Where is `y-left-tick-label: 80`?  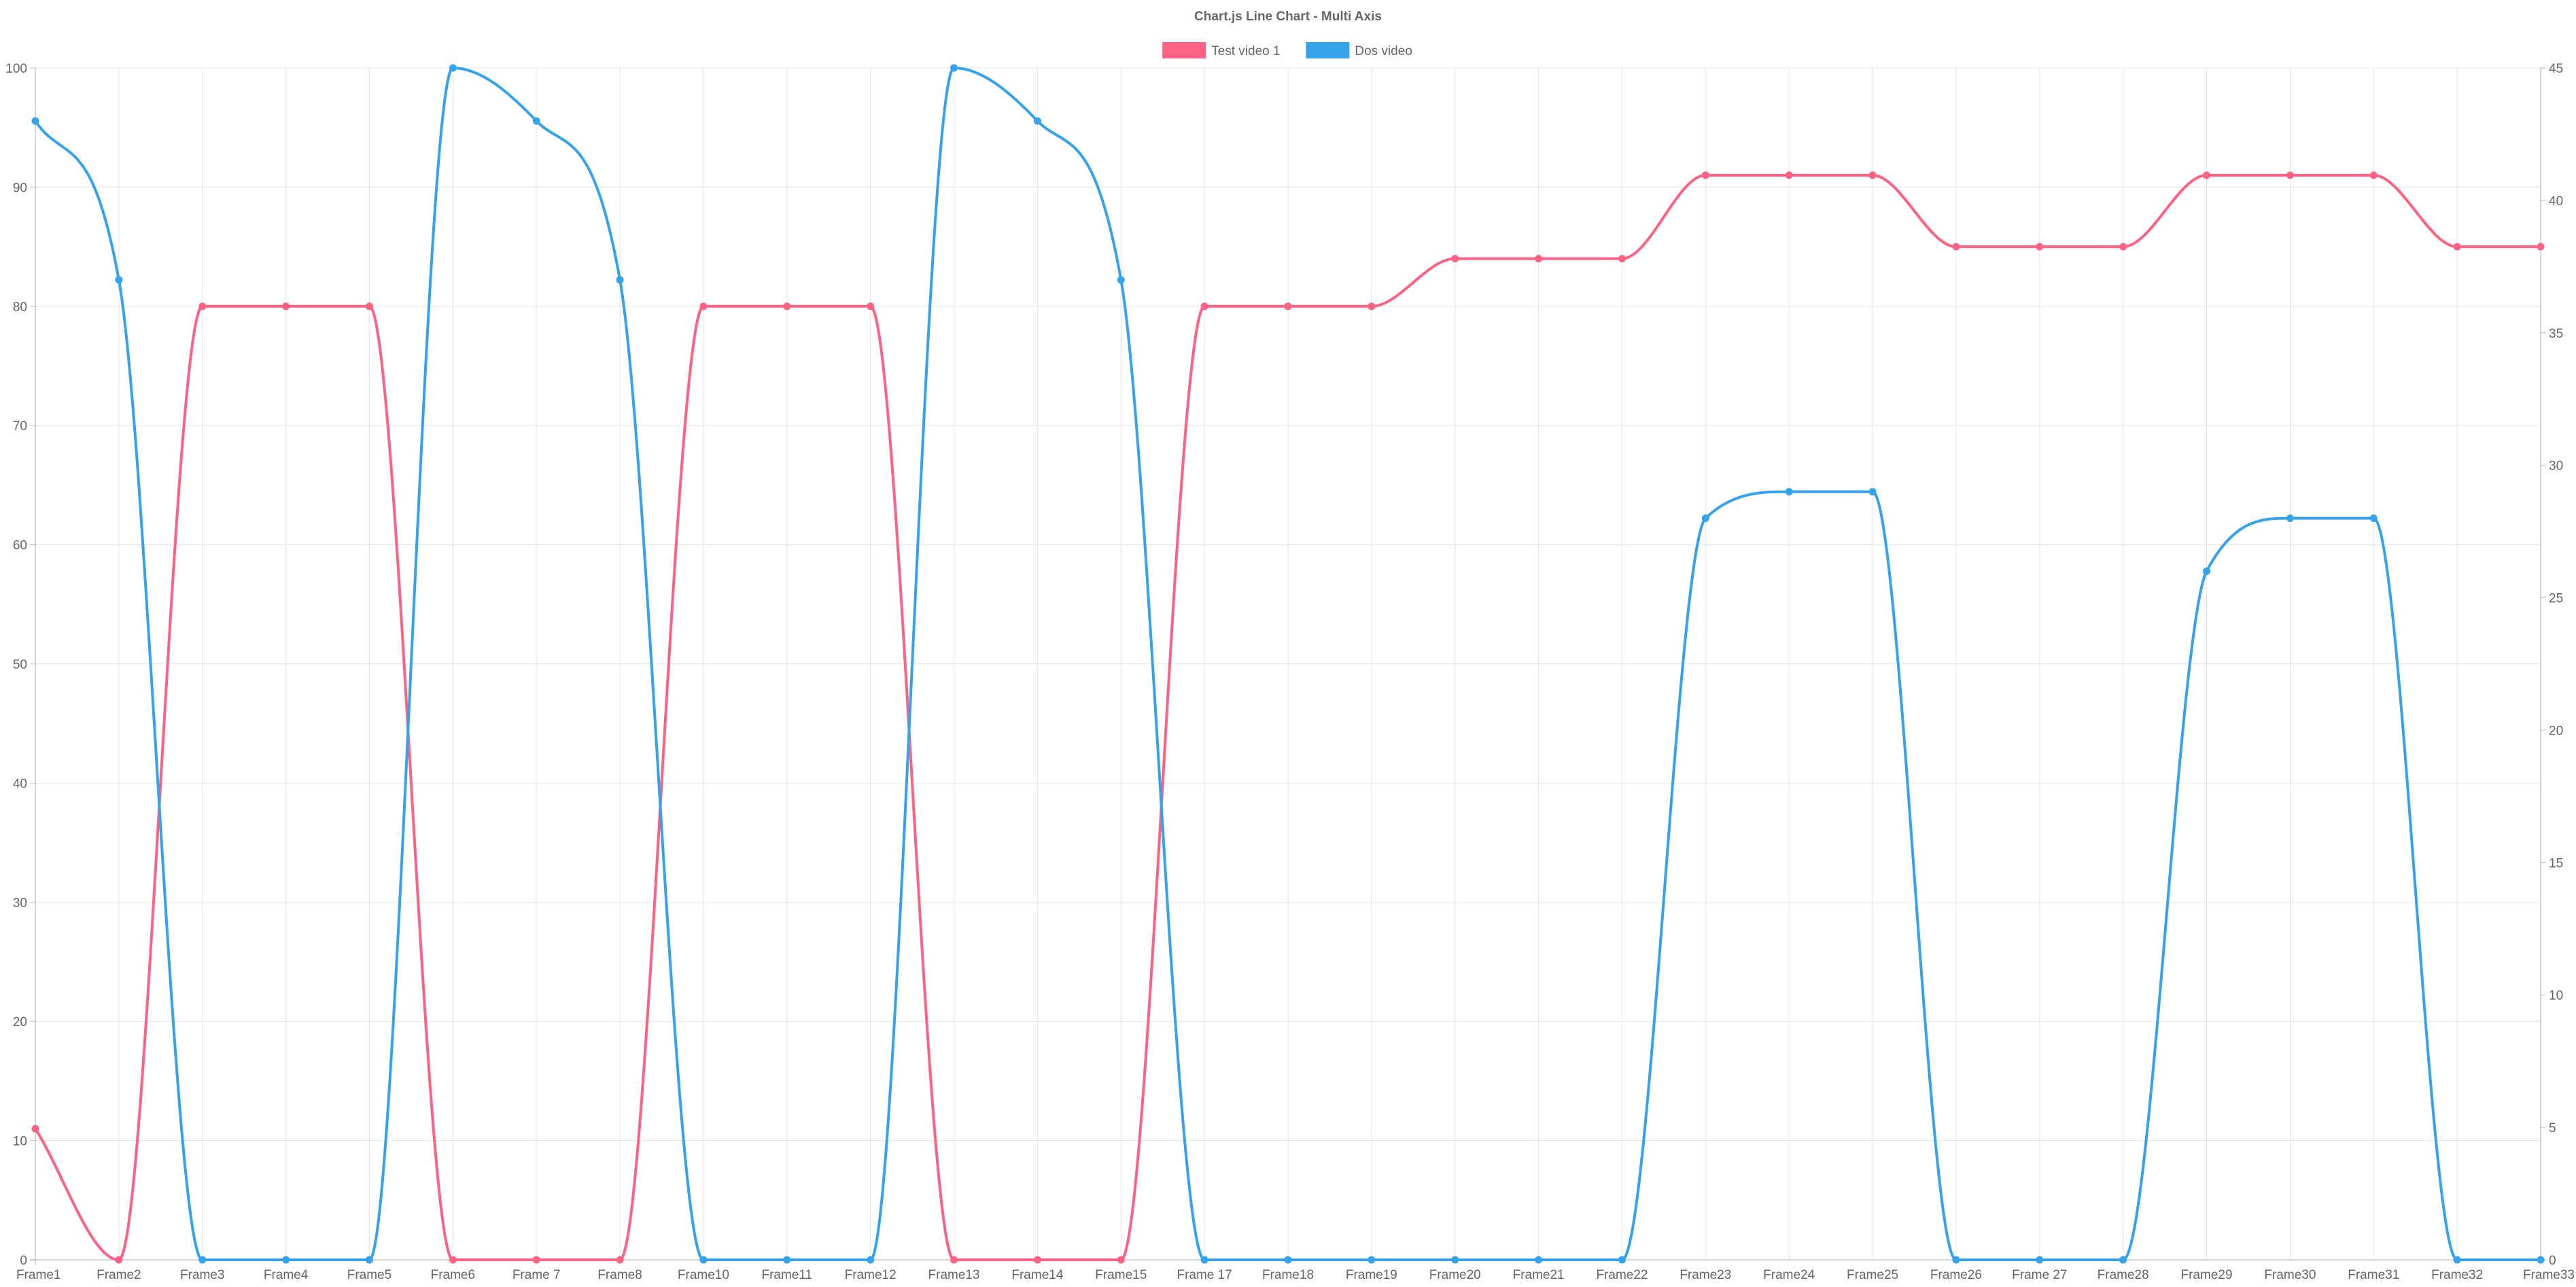 y-left-tick-label: 80 is located at coordinates (20, 307).